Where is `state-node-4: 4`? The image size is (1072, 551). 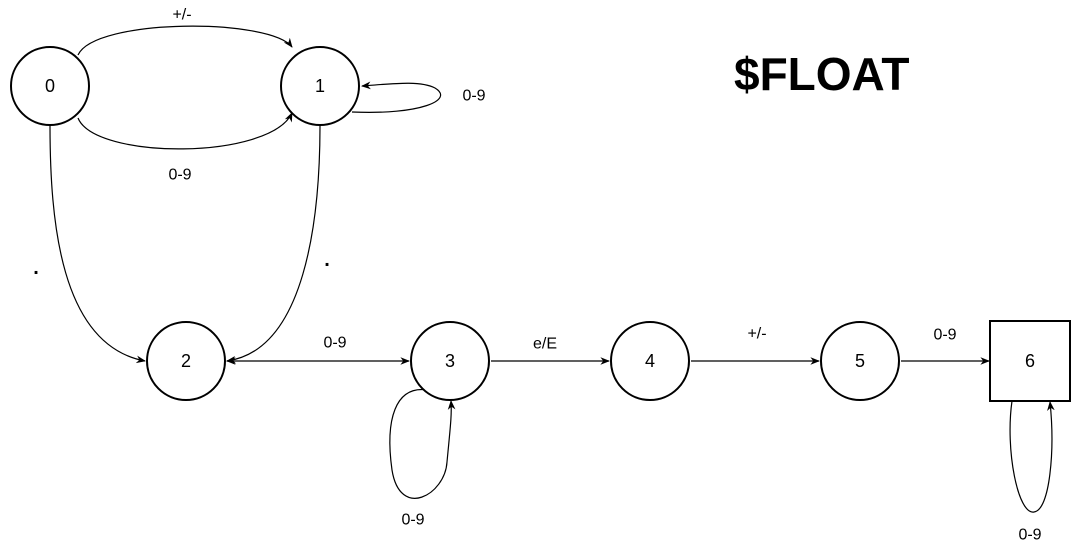
state-node-4: 4 is located at coordinates (650, 361).